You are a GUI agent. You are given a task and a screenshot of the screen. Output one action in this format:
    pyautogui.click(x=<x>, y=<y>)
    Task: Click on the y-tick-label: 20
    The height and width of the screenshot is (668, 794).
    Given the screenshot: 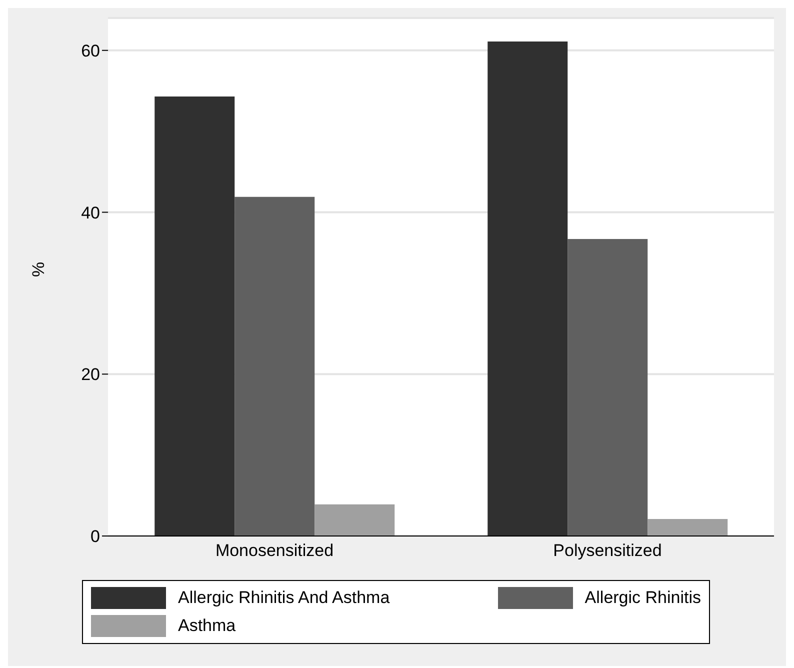 What is the action you would take?
    pyautogui.click(x=90, y=374)
    